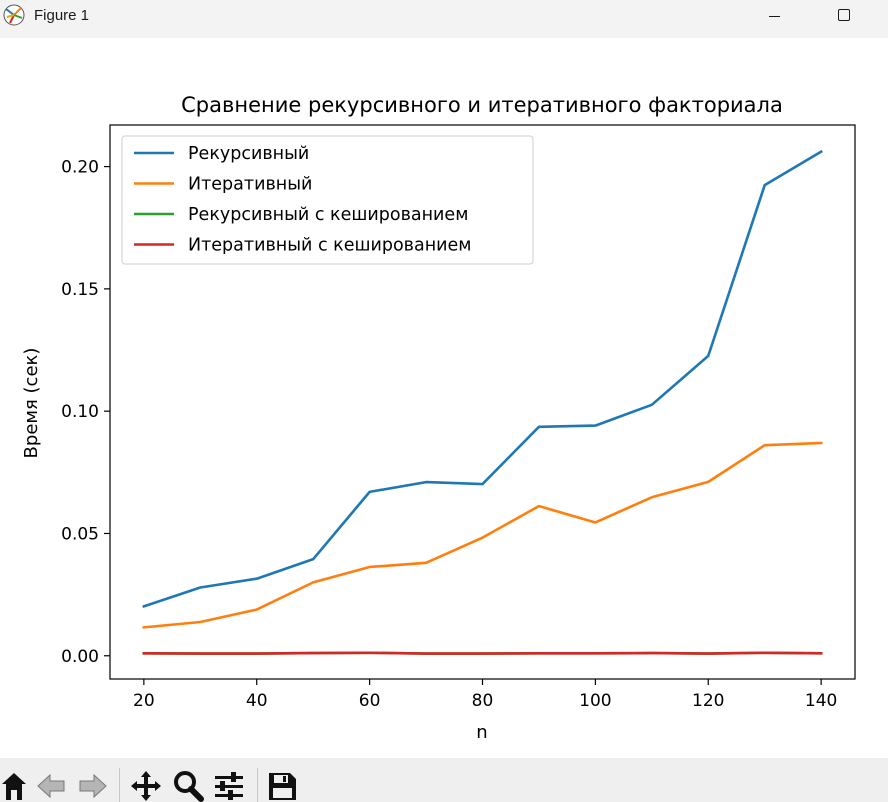 The image size is (888, 802). What do you see at coordinates (844, 16) in the screenshot?
I see `maximize-button` at bounding box center [844, 16].